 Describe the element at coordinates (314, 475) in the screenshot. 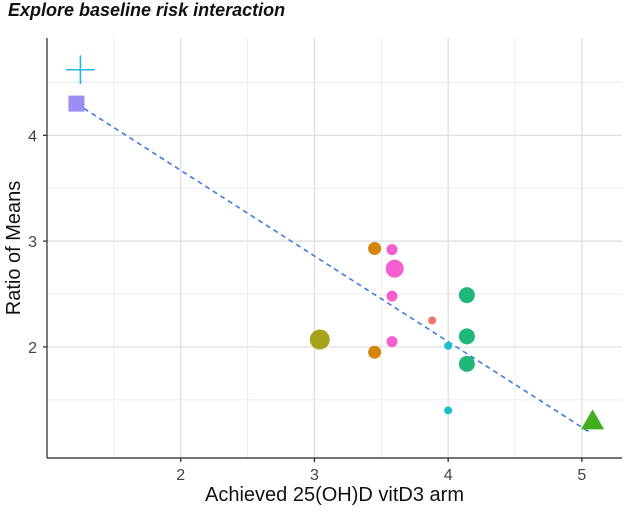

I see `x-tick-label: 3` at that location.